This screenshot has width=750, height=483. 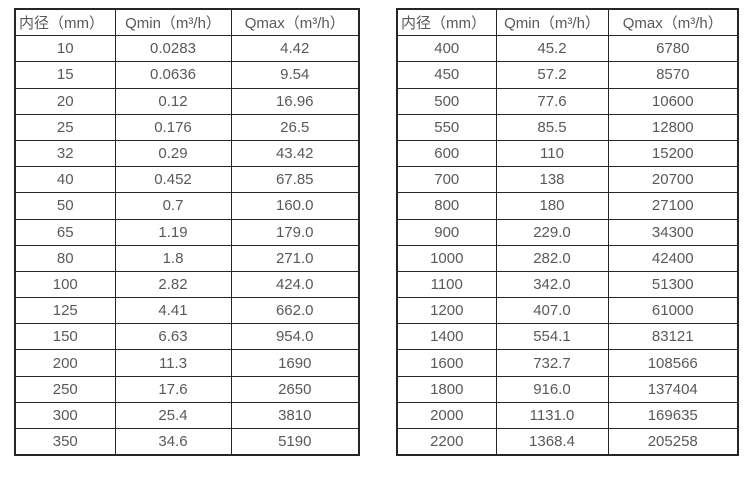 I want to click on table-row: 125 4.41 662.0, so click(x=187, y=311).